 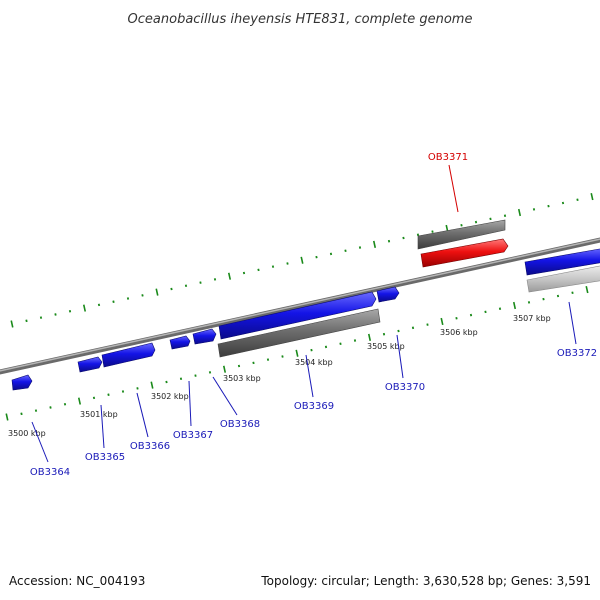 I want to click on axis-label-3507: 3507 kbp, so click(x=532, y=318).